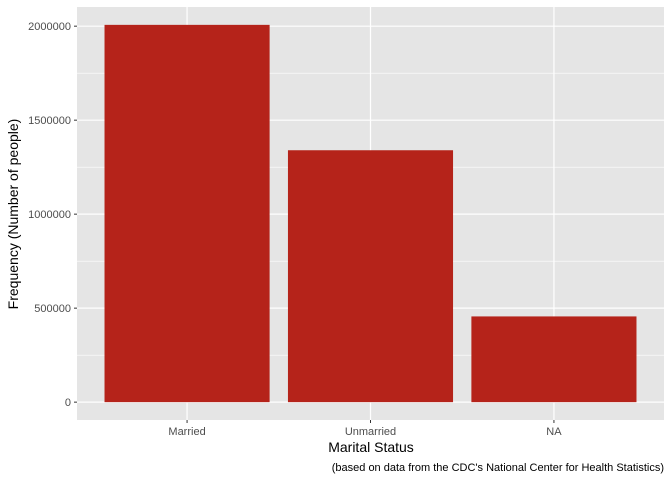 The image size is (672, 480). I want to click on y-tick-label: 2000000, so click(49, 27).